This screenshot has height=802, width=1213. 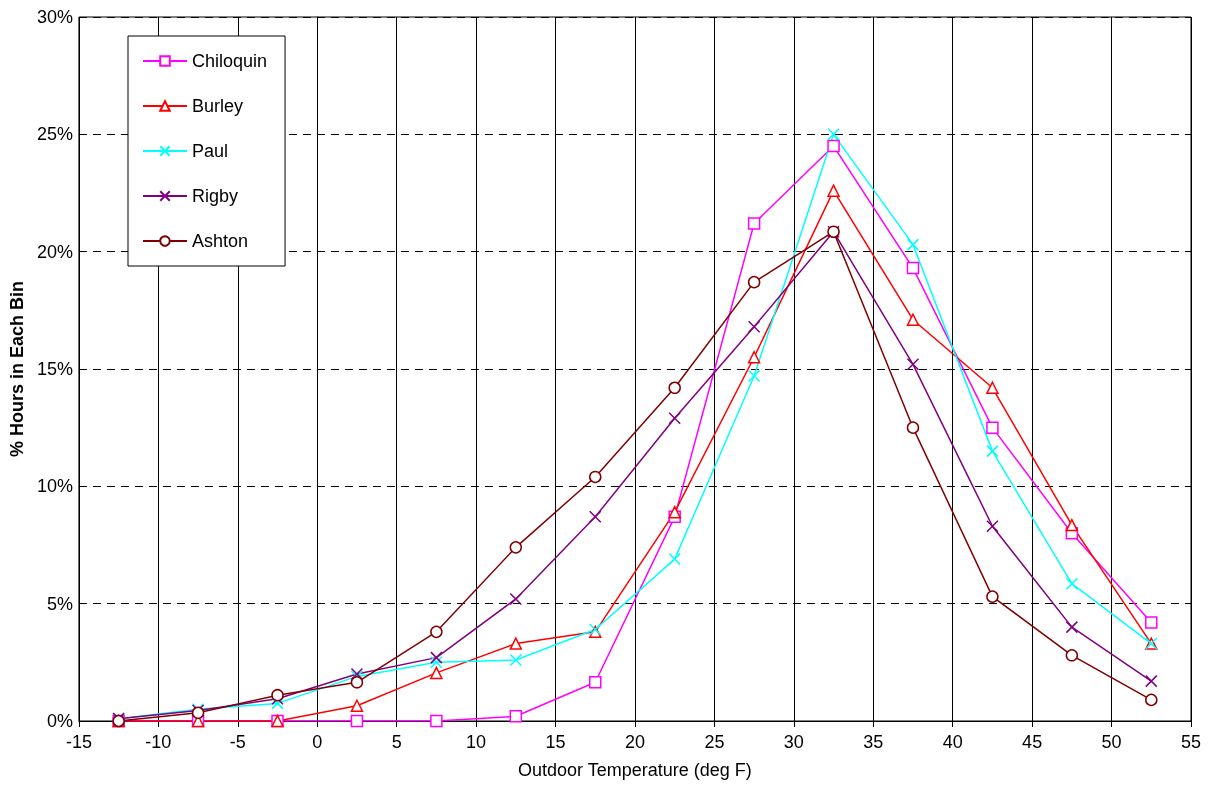 I want to click on x-axis-title: Outdoor Temperature (deg F), so click(x=635, y=770).